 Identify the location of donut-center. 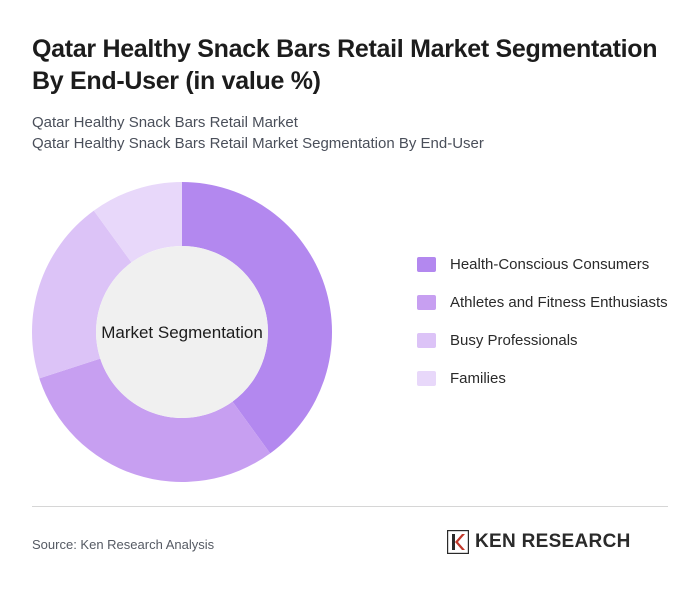
(182, 332).